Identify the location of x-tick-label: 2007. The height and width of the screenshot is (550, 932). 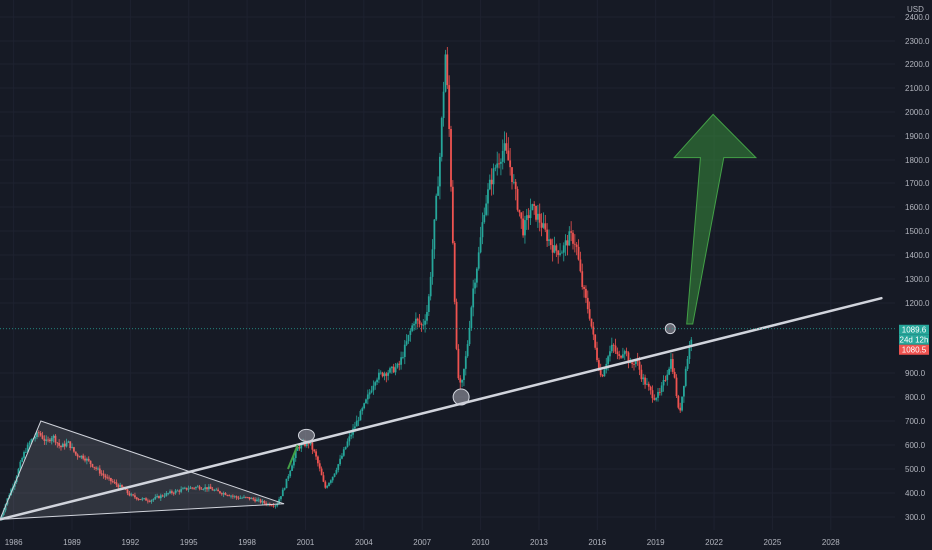
(422, 542).